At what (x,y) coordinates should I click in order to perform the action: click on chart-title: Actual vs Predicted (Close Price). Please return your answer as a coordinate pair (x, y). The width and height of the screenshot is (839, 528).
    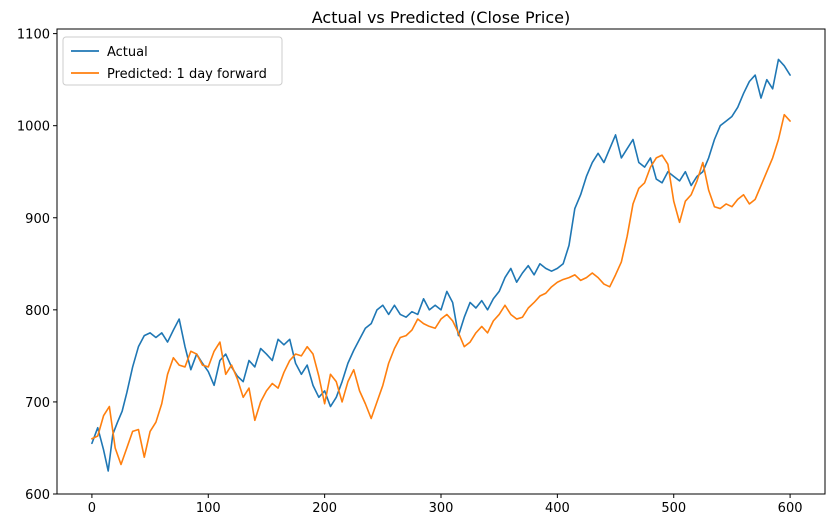
    Looking at the image, I should click on (441, 17).